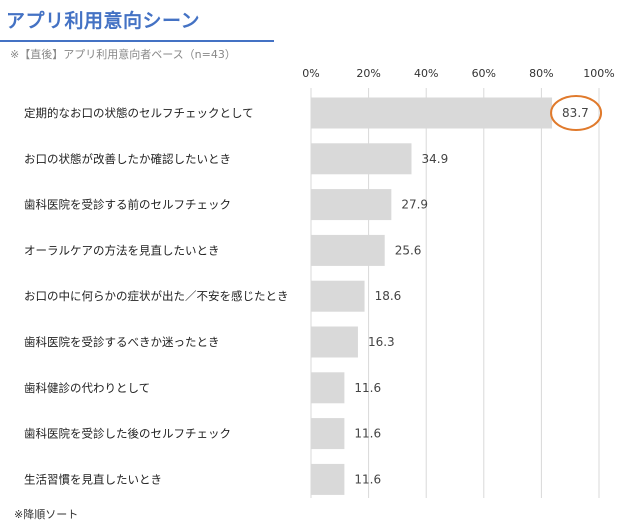  What do you see at coordinates (388, 296) in the screenshot?
I see `value-label: 18.6` at bounding box center [388, 296].